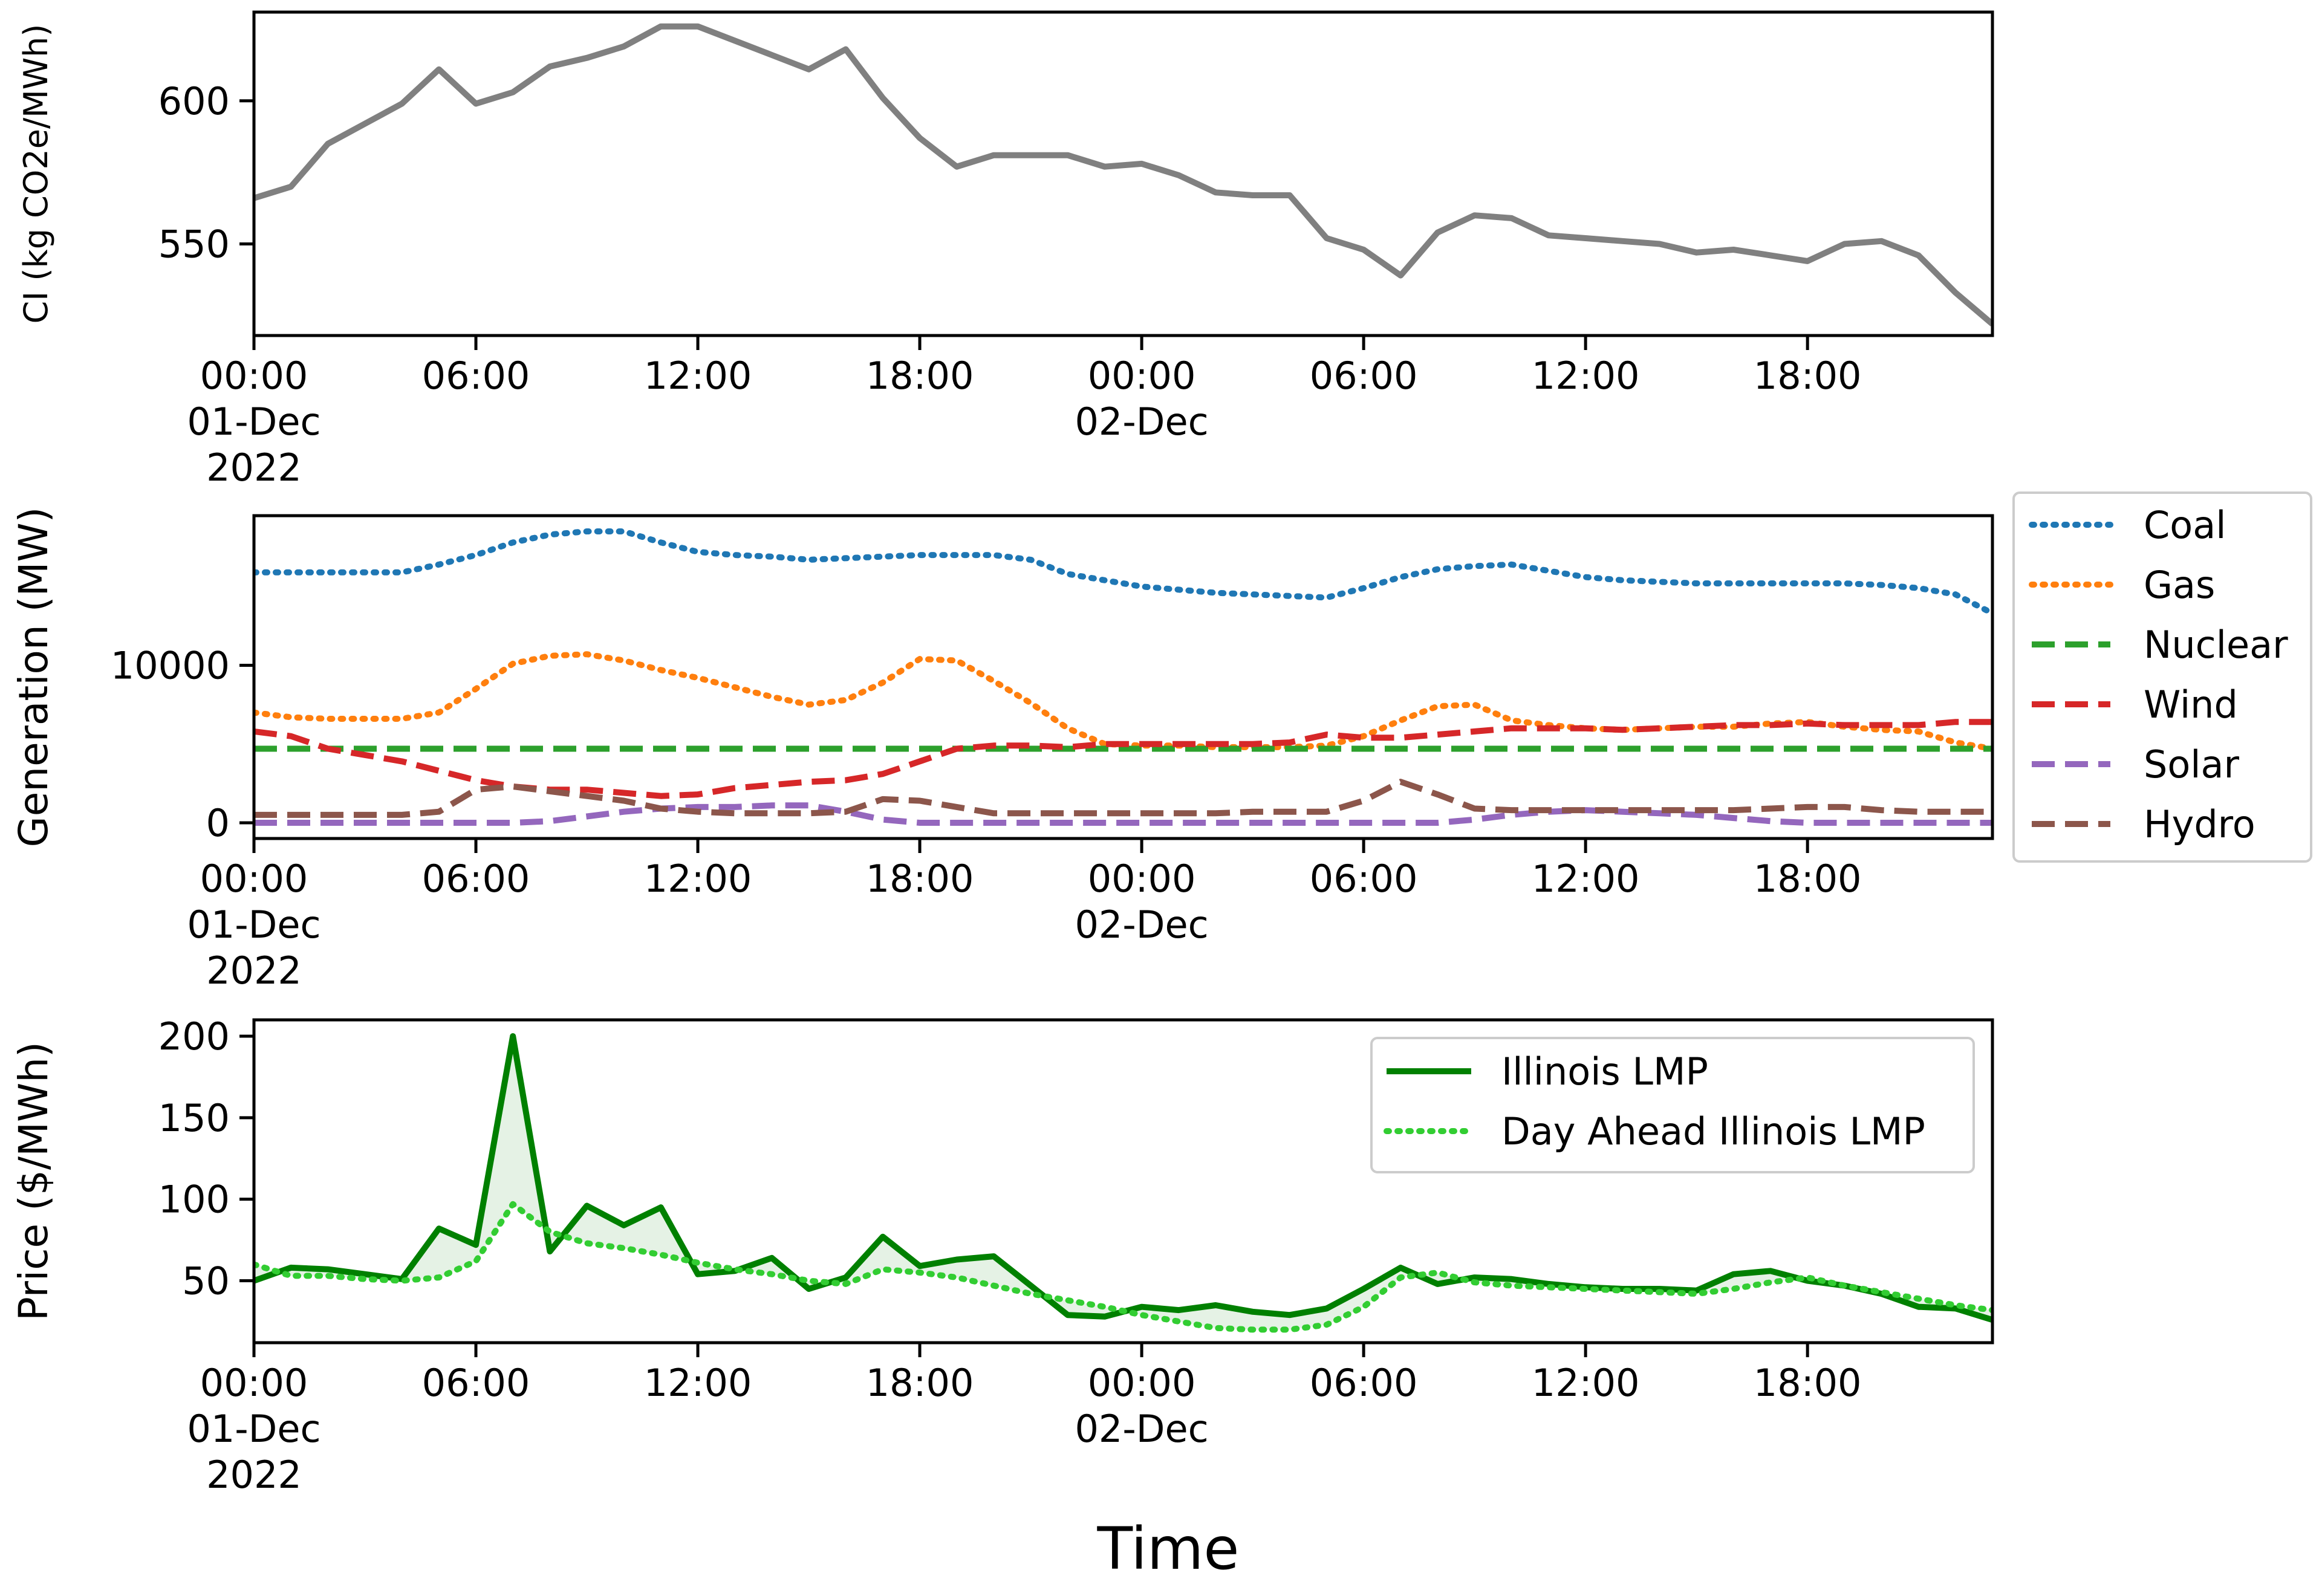 This screenshot has width=2322, height=1596. Describe the element at coordinates (2162, 677) in the screenshot. I see `generation-legend: Coal Gas Nuclear Wind Solar Hydro` at that location.